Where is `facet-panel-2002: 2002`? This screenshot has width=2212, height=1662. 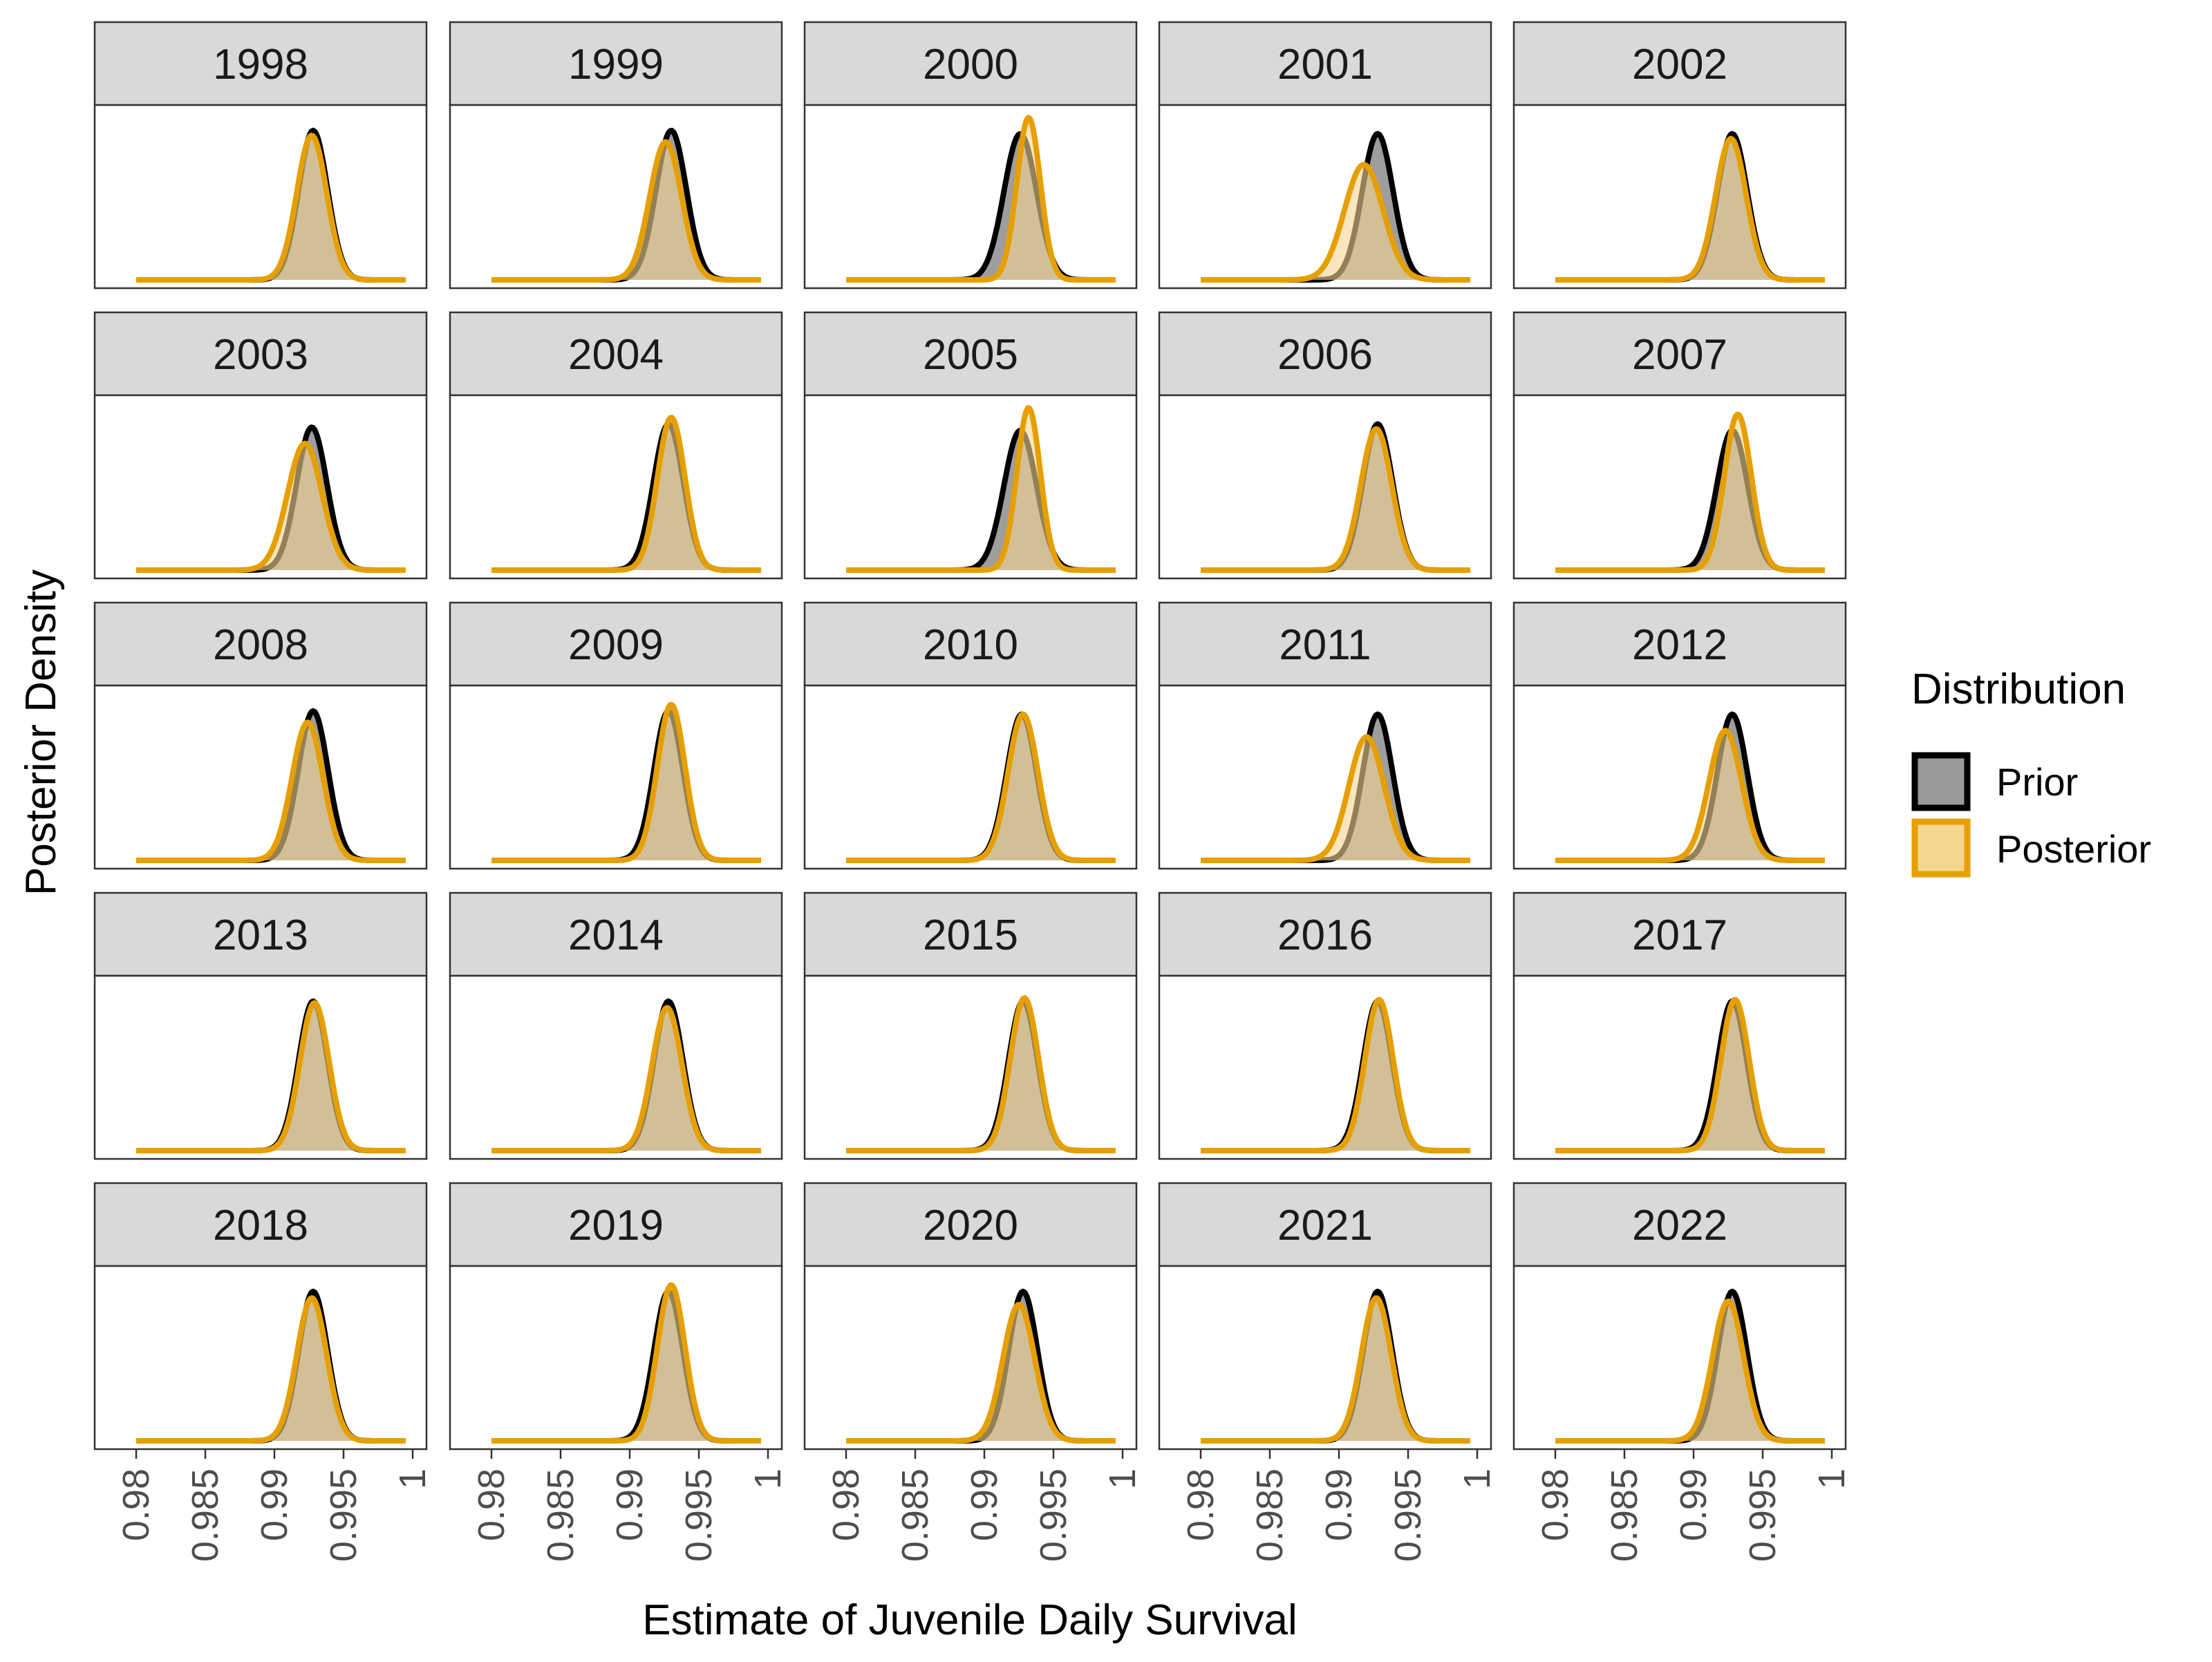
facet-panel-2002: 2002 is located at coordinates (1680, 155).